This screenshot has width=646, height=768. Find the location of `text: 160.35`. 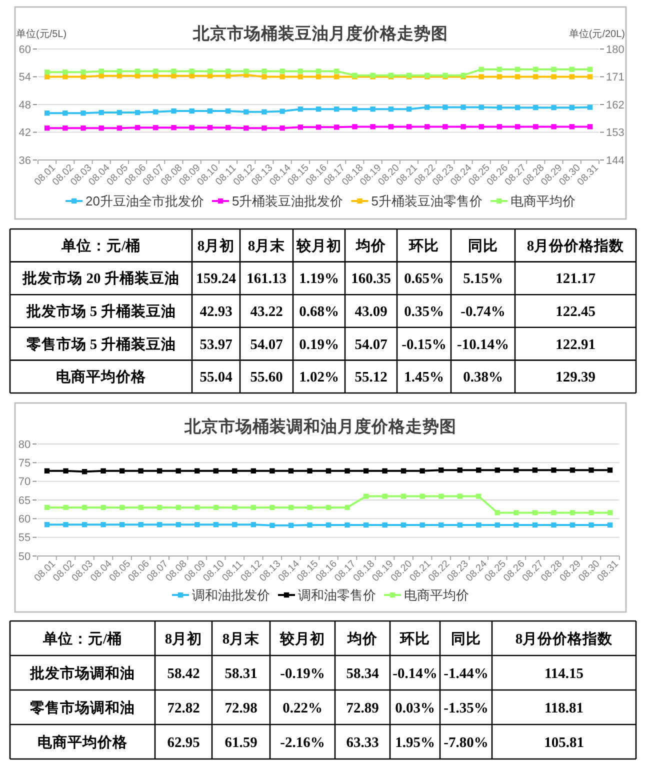

text: 160.35 is located at coordinates (371, 279).